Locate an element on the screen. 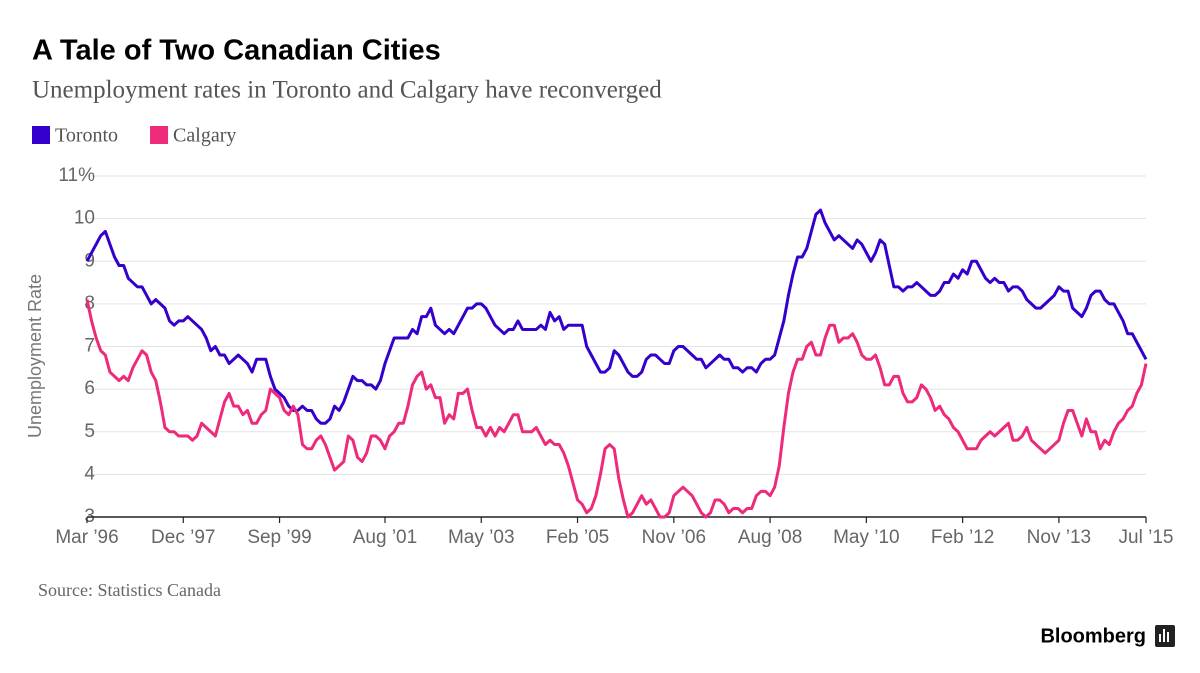 This screenshot has height=673, width=1200. x-tick-label: Dec ’97 is located at coordinates (183, 537).